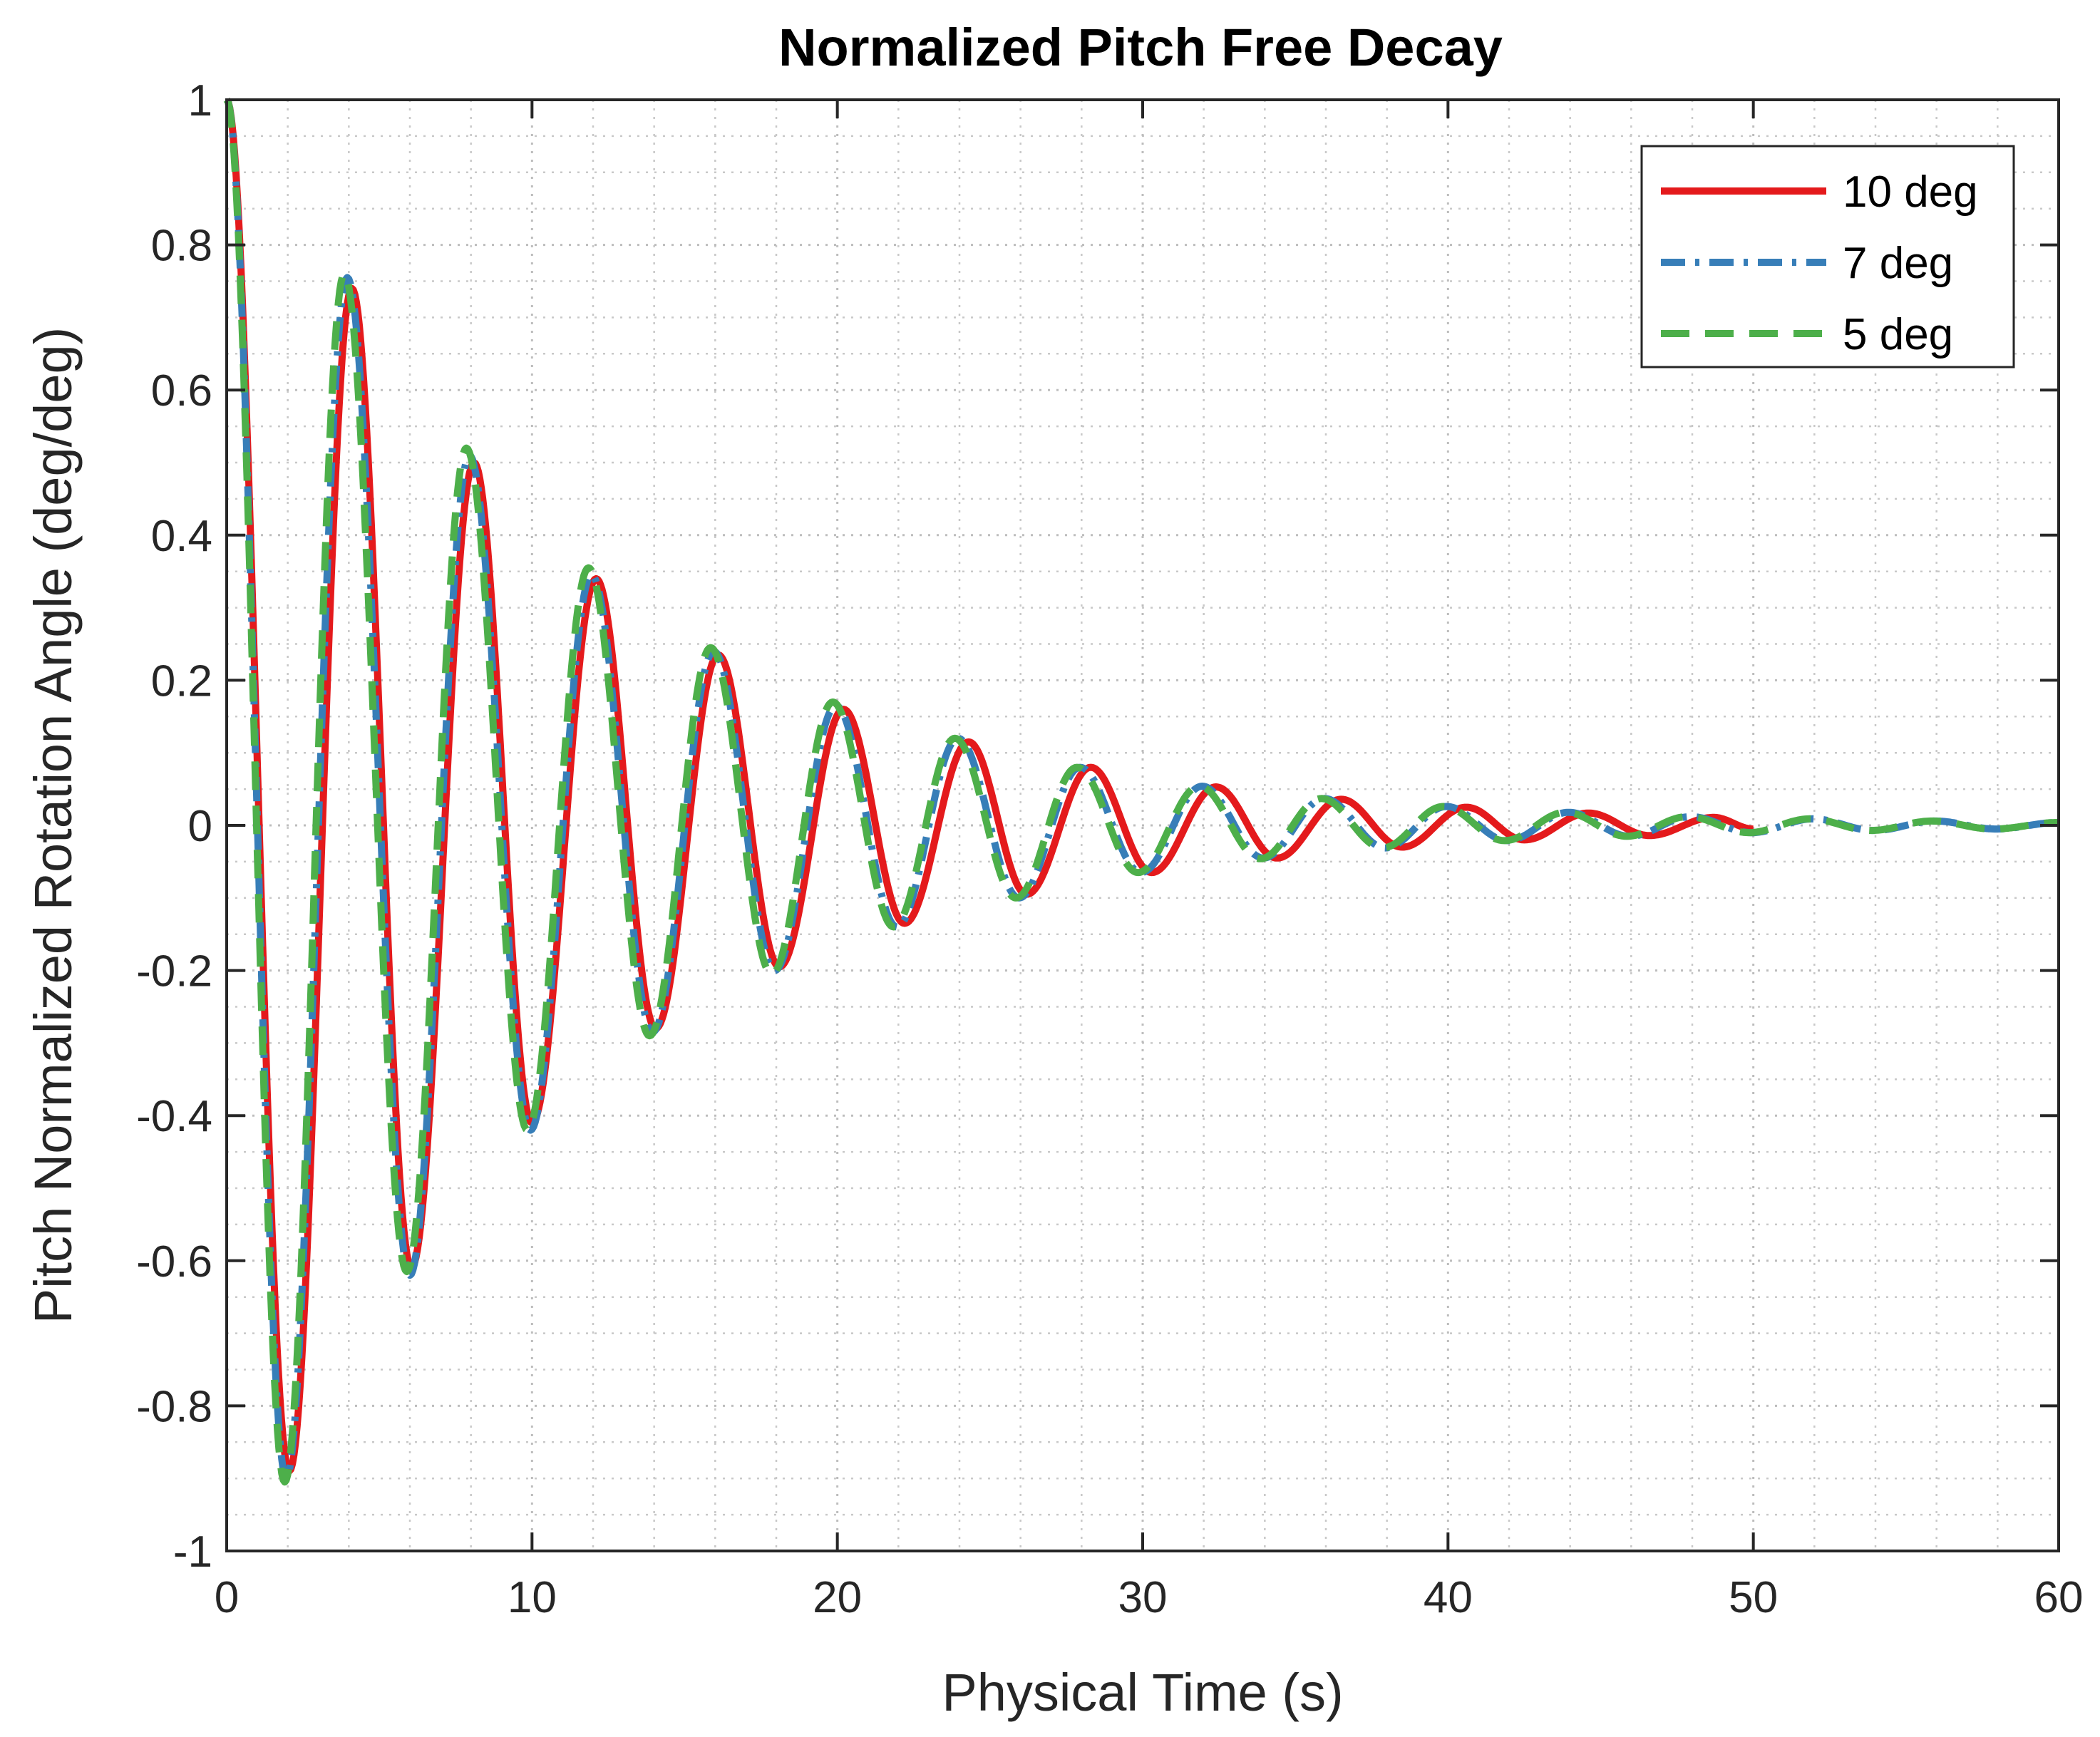 Image resolution: width=2100 pixels, height=1737 pixels. What do you see at coordinates (192, 1552) in the screenshot?
I see `y-tick-label: -1` at bounding box center [192, 1552].